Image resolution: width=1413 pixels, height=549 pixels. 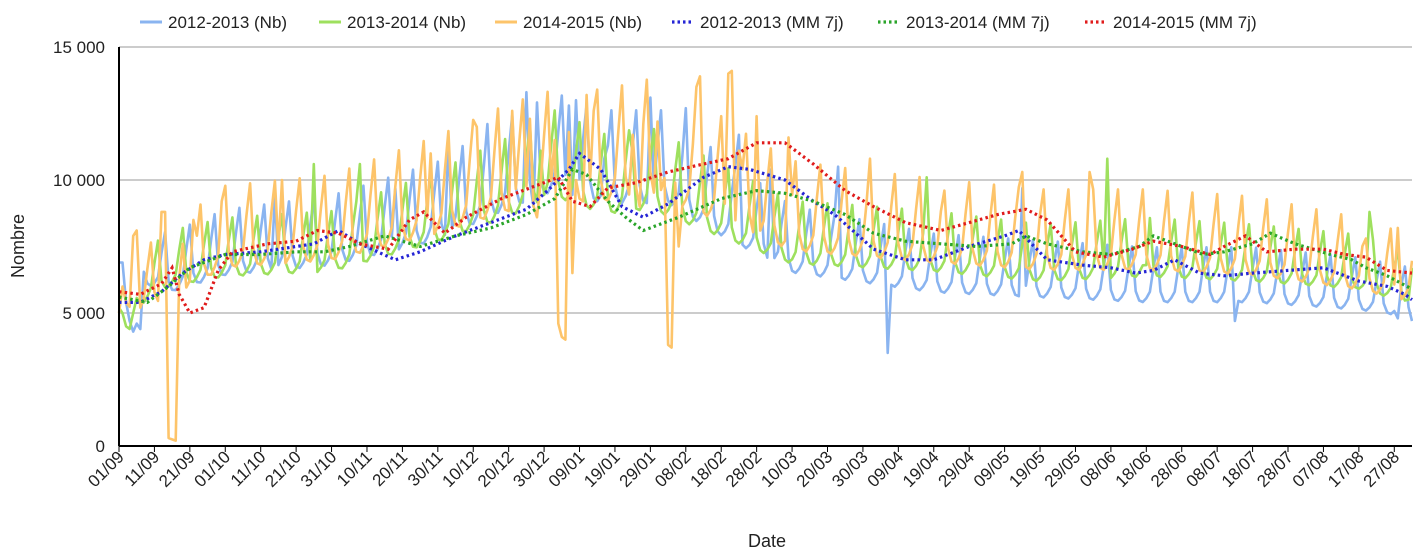 What do you see at coordinates (1063, 469) in the screenshot?
I see `x-tick-label: 29/05` at bounding box center [1063, 469].